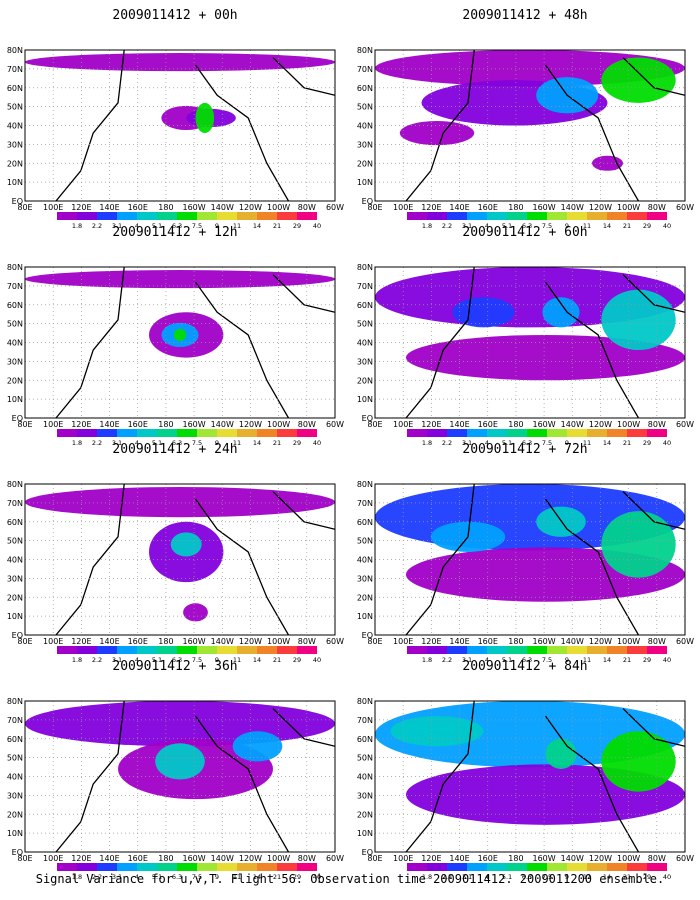 The image size is (700, 900). Describe the element at coordinates (277, 225) in the screenshot. I see `colorbar-label: 21` at that location.